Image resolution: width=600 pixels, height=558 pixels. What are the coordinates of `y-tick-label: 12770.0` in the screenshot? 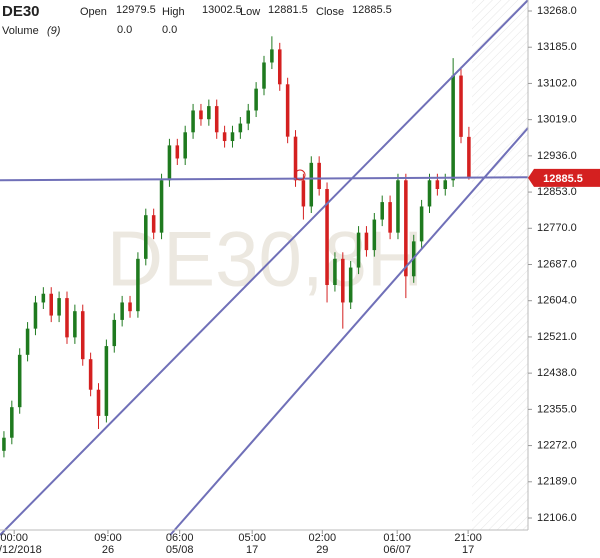 It's located at (557, 228).